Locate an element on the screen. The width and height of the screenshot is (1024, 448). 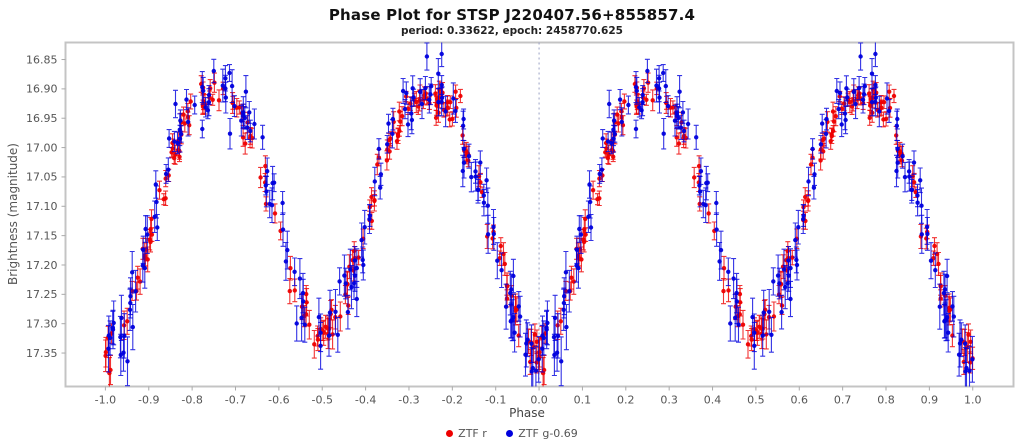
x-tick-label: -1.0 is located at coordinates (105, 400).